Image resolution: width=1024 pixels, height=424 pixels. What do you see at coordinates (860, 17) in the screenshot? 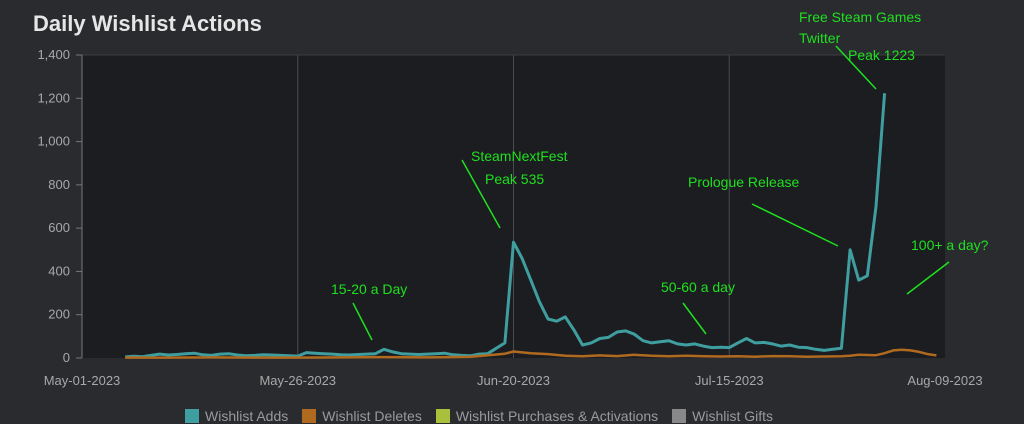
I see `annotation-text: Free Steam Games` at bounding box center [860, 17].